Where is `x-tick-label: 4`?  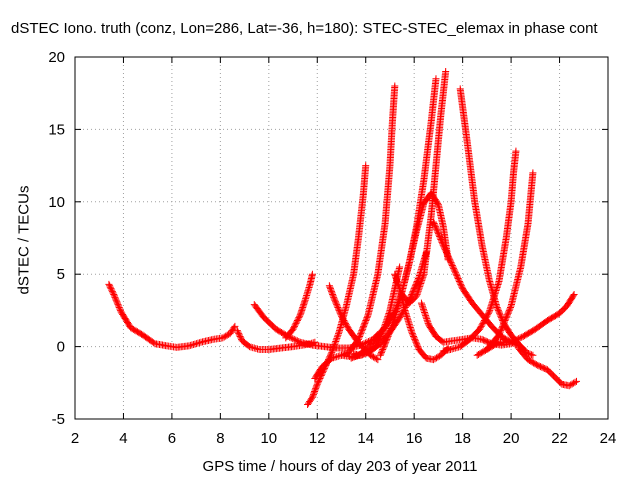 x-tick-label: 4 is located at coordinates (123, 438).